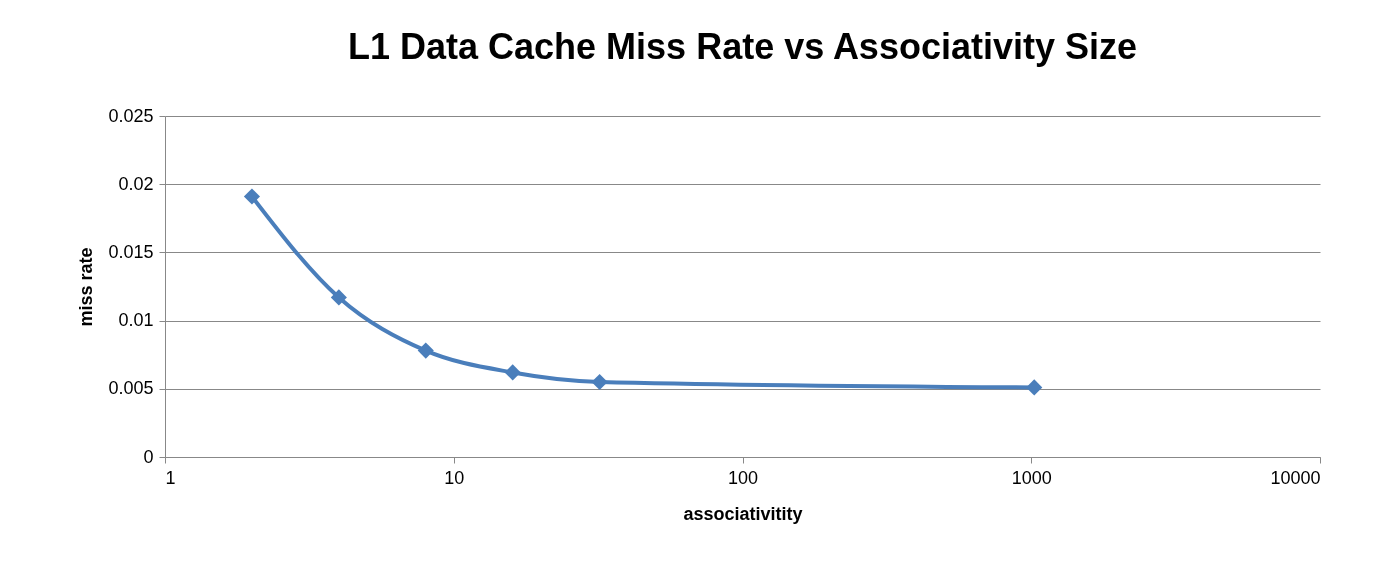 This screenshot has width=1383, height=577. I want to click on y-axis-title: miss rate, so click(86, 287).